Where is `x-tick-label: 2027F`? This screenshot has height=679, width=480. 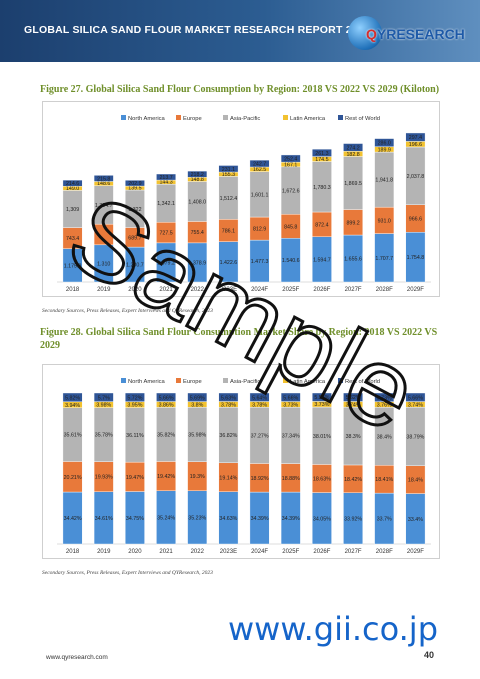 x-tick-label: 2027F is located at coordinates (353, 552).